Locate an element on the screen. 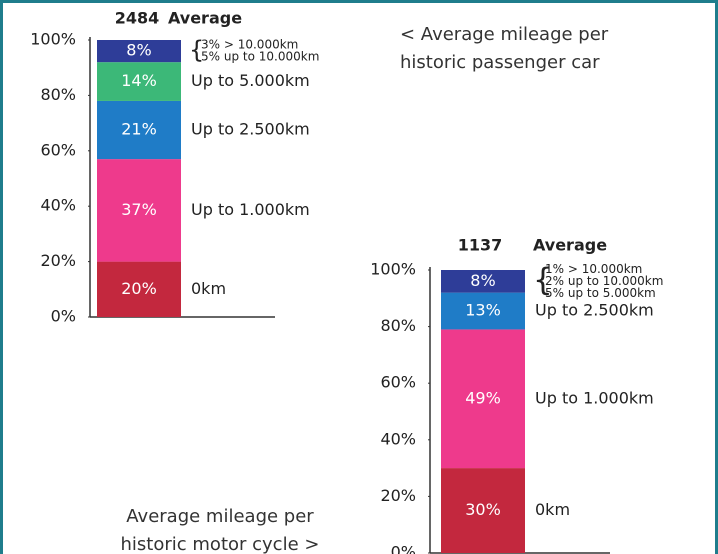 The width and height of the screenshot is (718, 554). annotation: historic motor cycle > is located at coordinates (220, 544).